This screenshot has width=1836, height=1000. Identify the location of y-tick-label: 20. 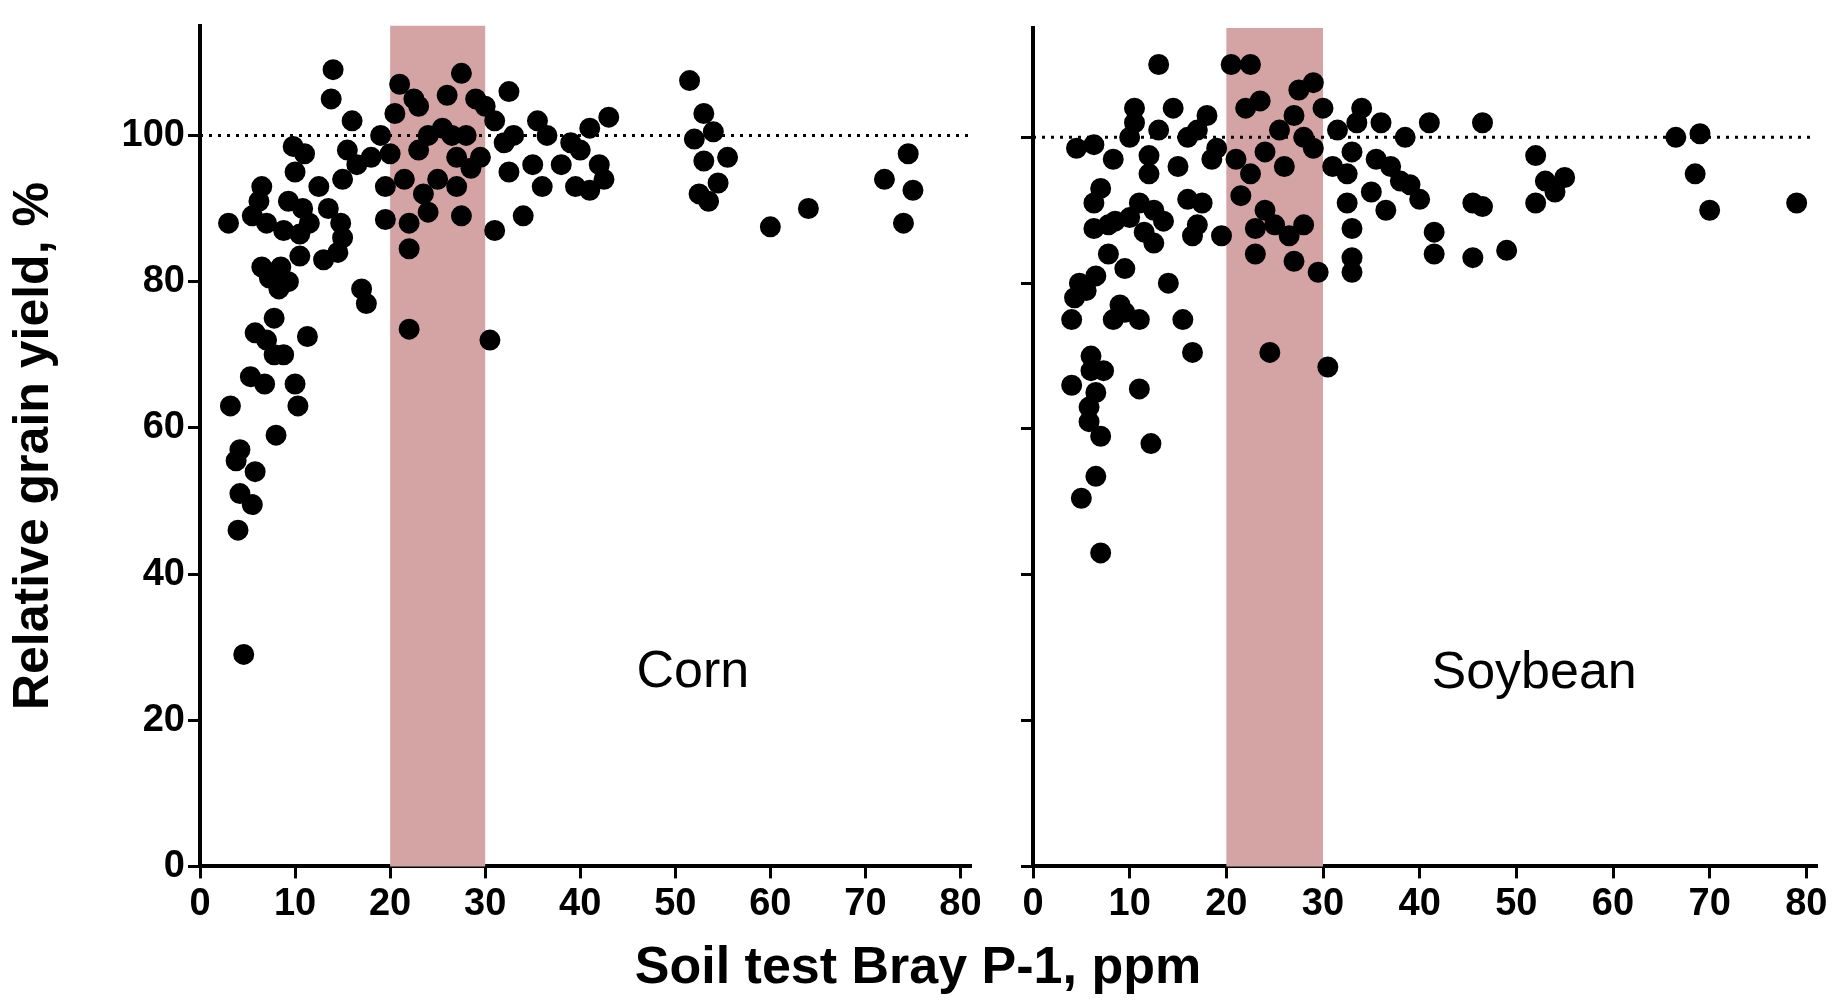
(163, 717).